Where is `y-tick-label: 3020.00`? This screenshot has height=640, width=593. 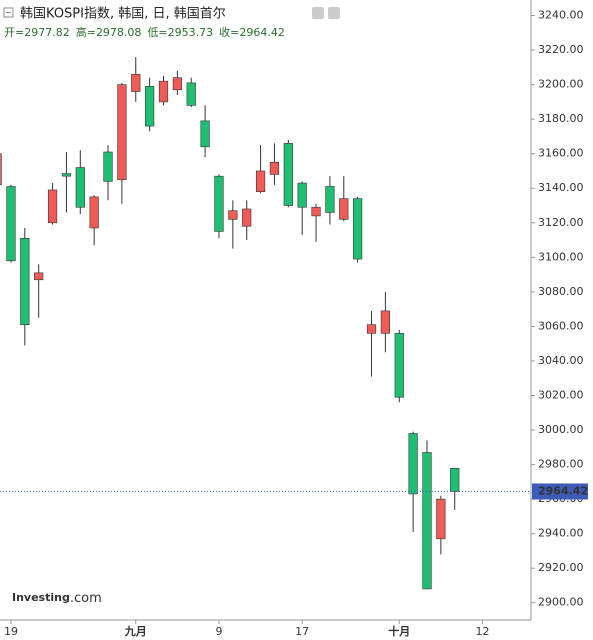 y-tick-label: 3020.00 is located at coordinates (561, 394).